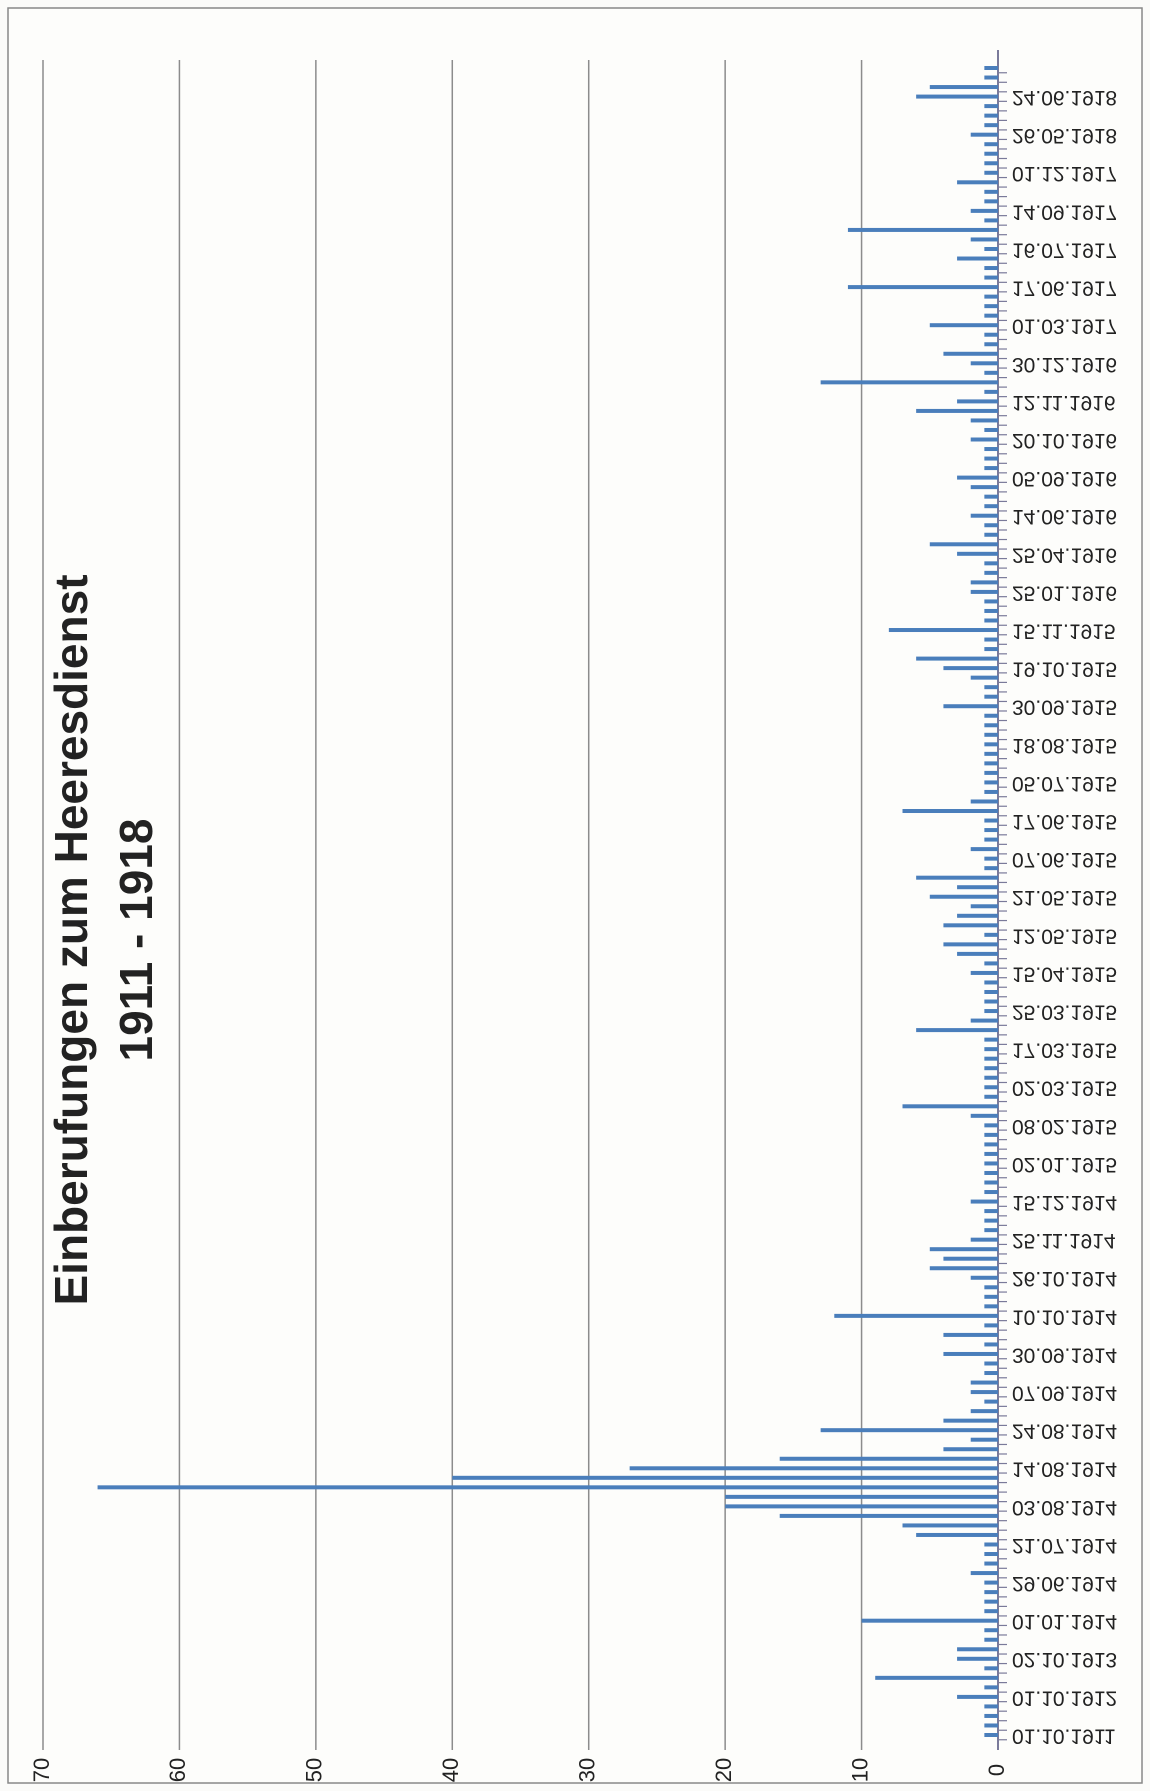 This screenshot has height=1791, width=1150. I want to click on category-label: 30.09.1914, so click(1064, 1354).